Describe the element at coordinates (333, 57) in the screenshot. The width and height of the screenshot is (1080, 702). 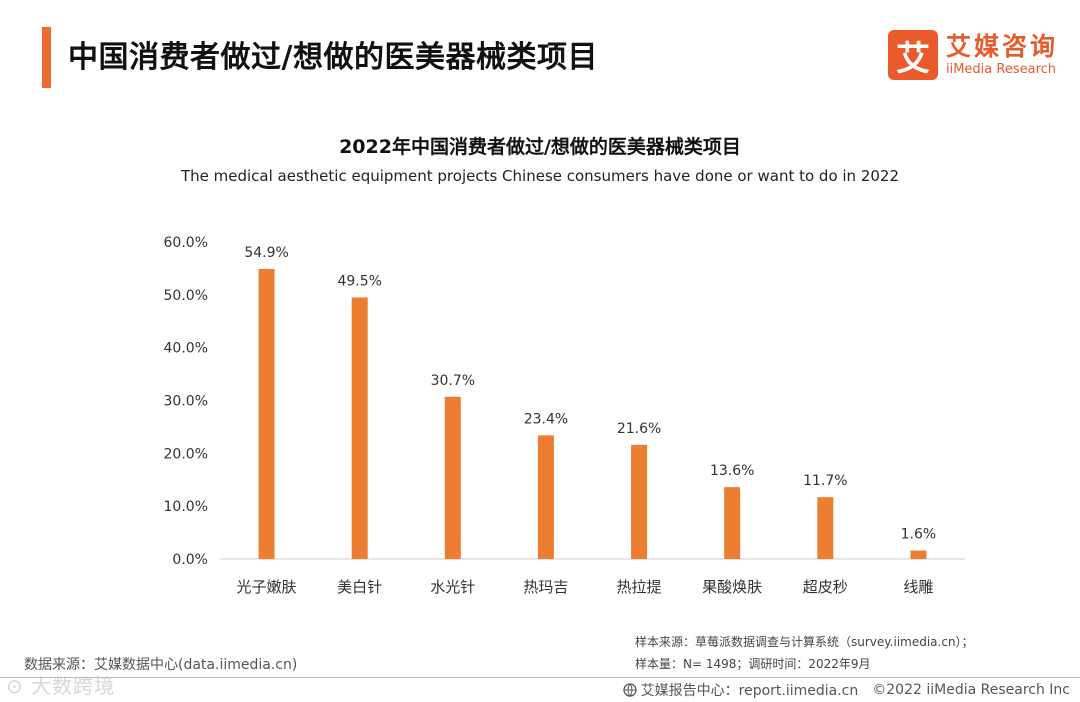
I see `page-title: 中国消费者做过/想做的医美器械类项目` at that location.